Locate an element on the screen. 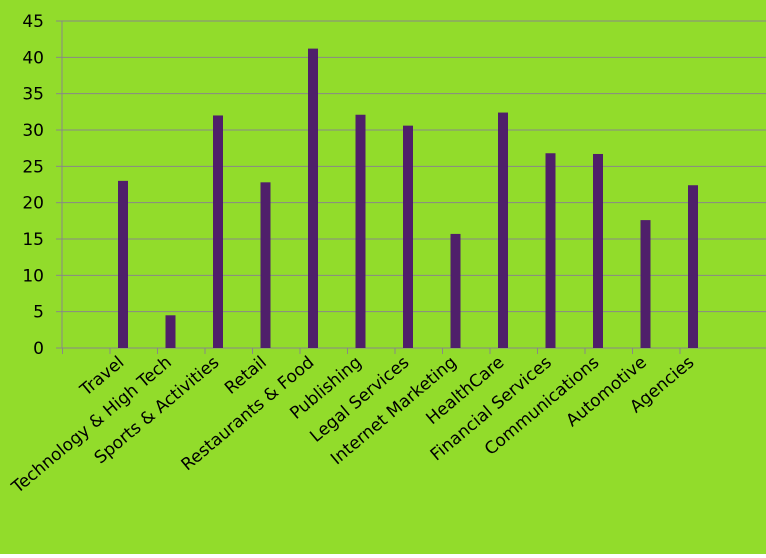 The width and height of the screenshot is (766, 558). bar-agencies is located at coordinates (693, 266).